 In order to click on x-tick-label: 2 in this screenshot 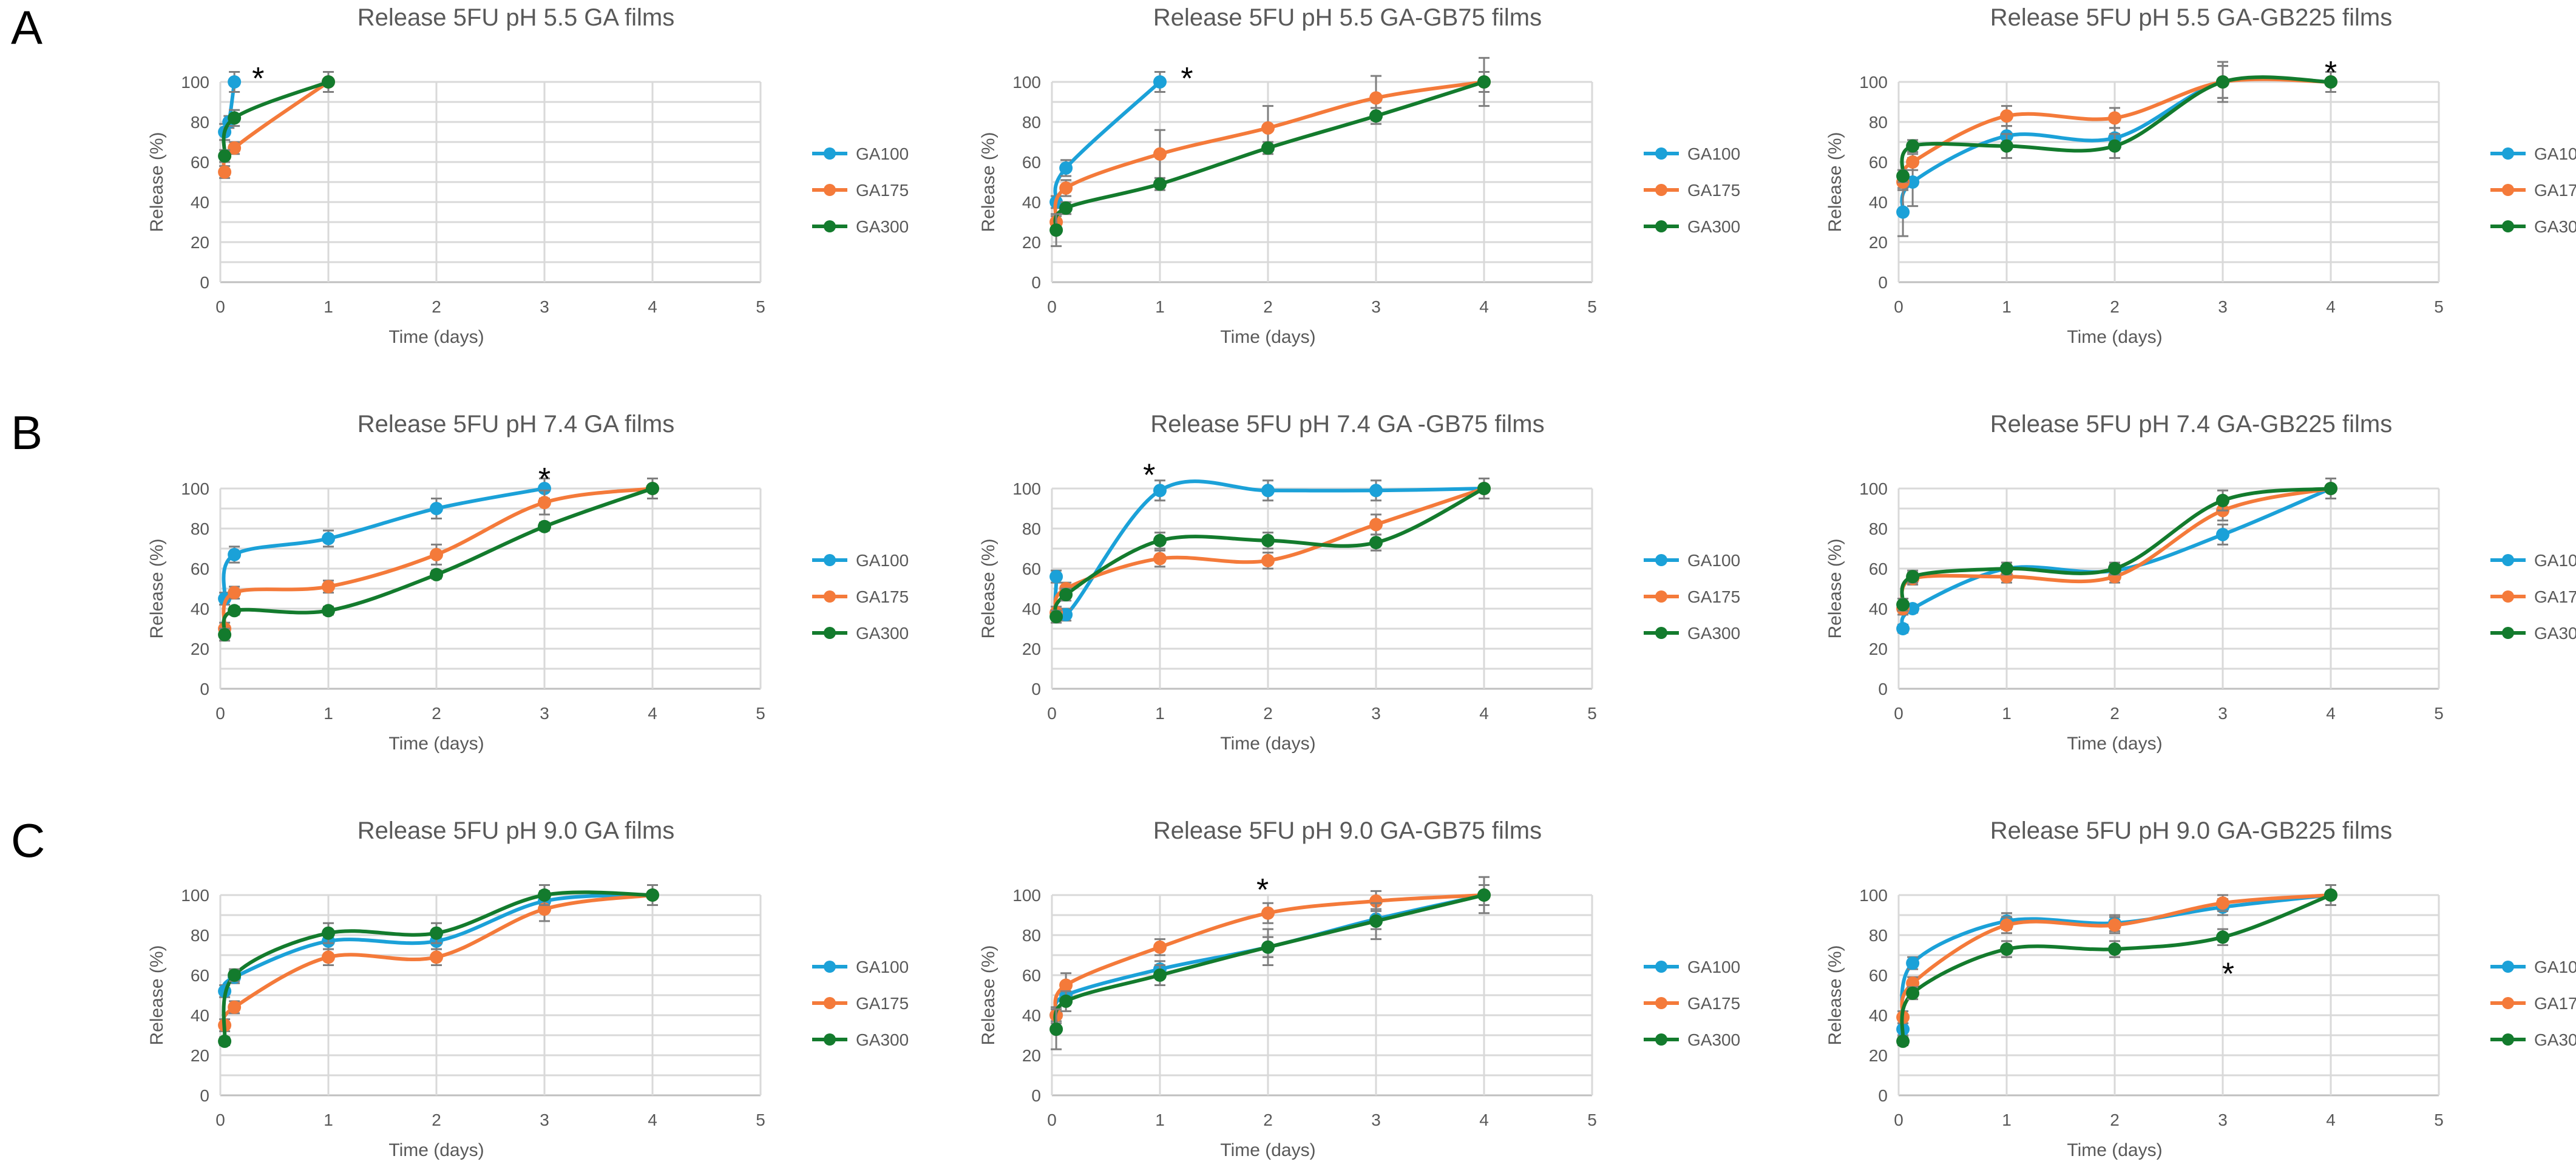, I will do `click(436, 713)`.